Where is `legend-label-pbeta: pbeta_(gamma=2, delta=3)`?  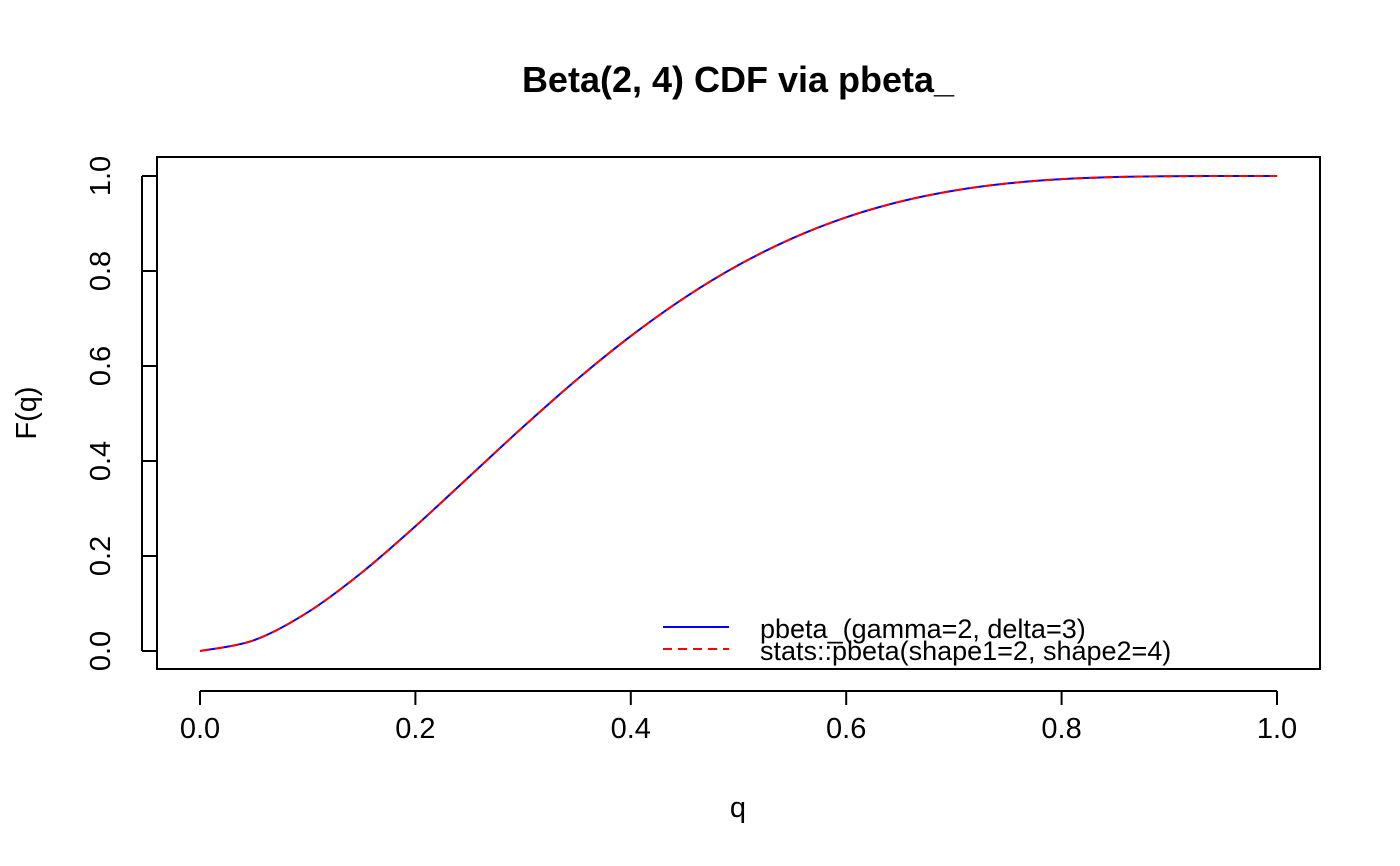
legend-label-pbeta: pbeta_(gamma=2, delta=3) is located at coordinates (923, 629).